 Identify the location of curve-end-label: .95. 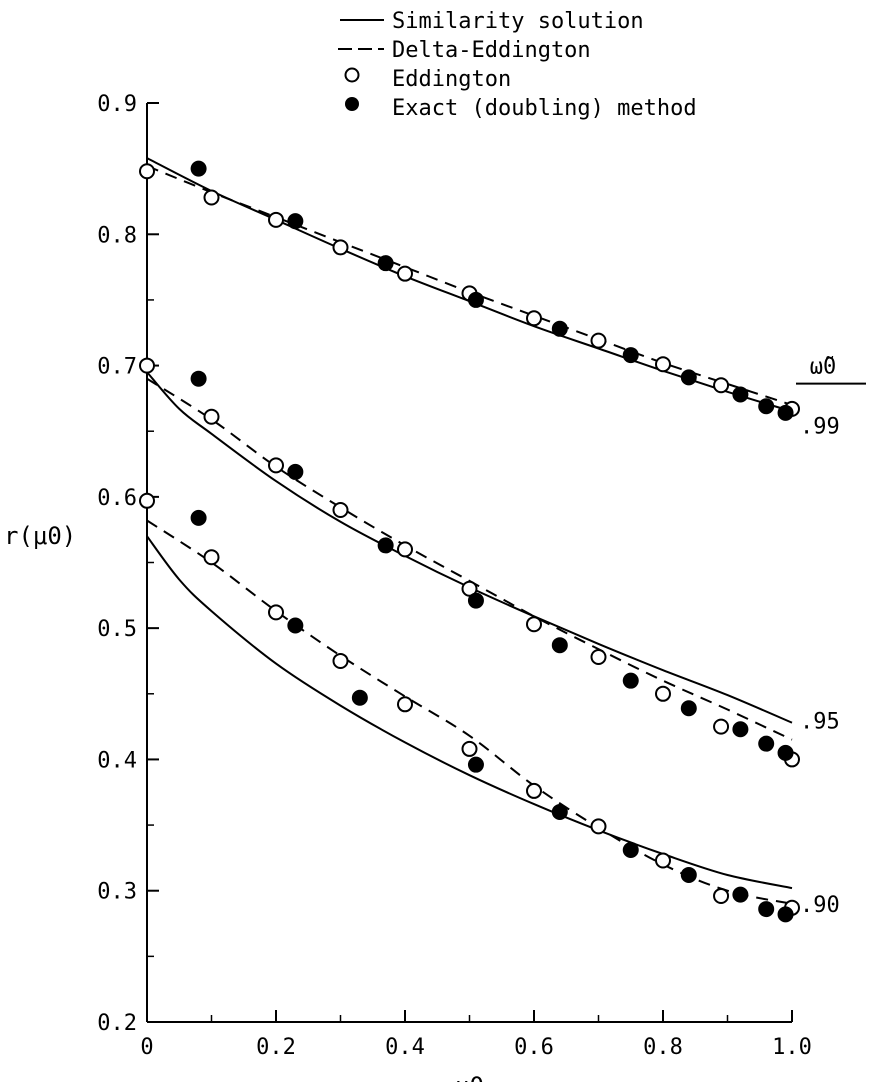
(820, 722).